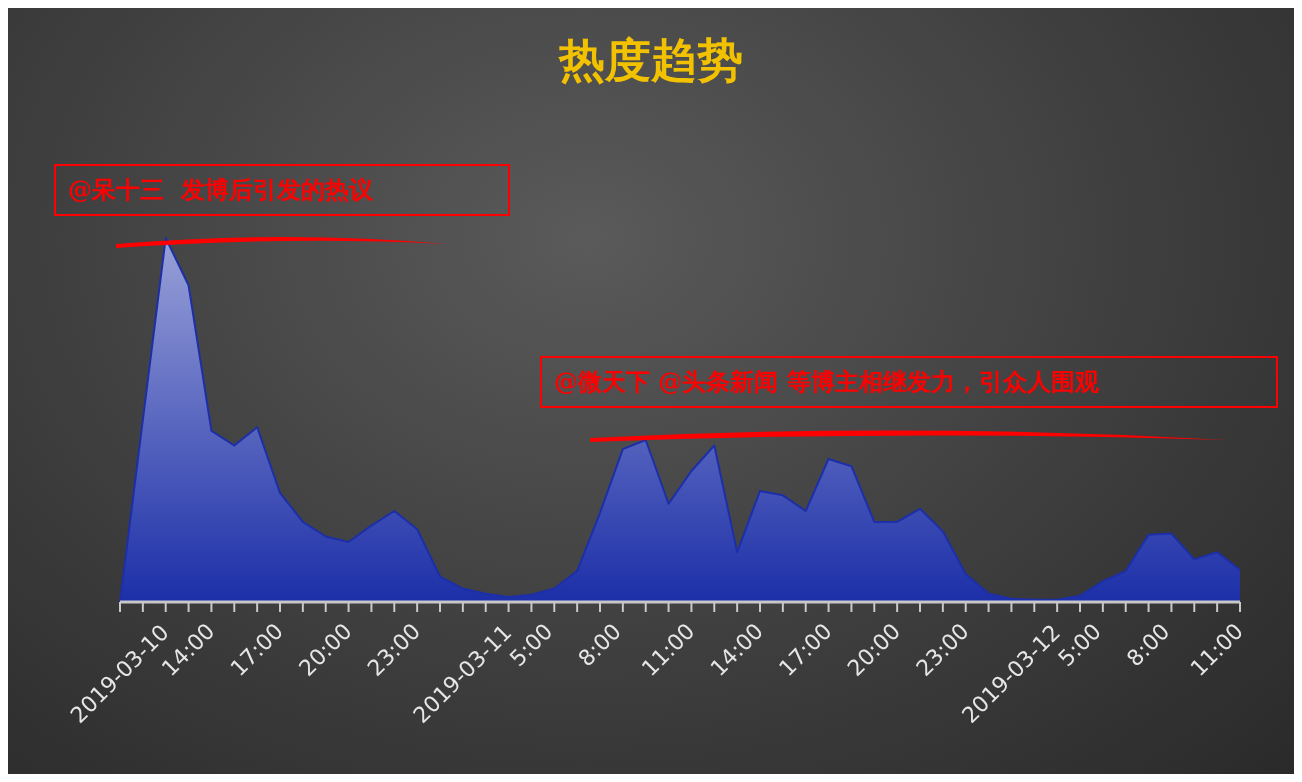 This screenshot has width=1302, height=782. What do you see at coordinates (650, 60) in the screenshot?
I see `chart-title: 热度趋势` at bounding box center [650, 60].